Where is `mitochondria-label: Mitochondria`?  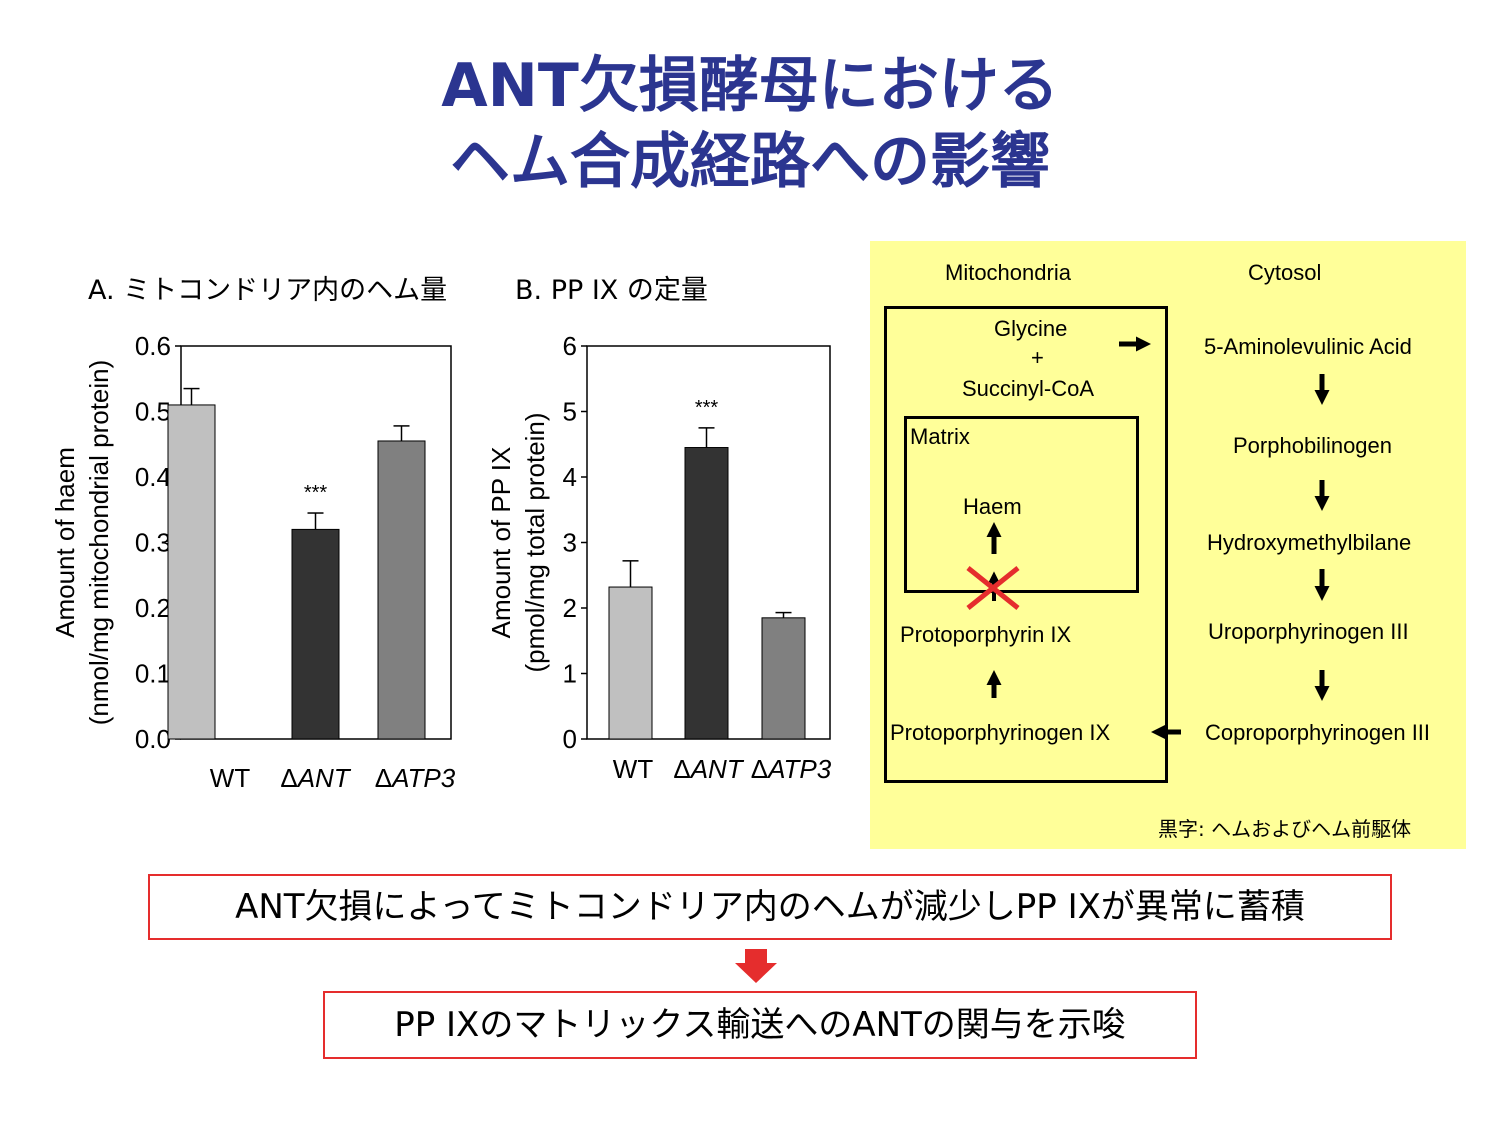
mitochondria-label: Mitochondria is located at coordinates (1008, 272).